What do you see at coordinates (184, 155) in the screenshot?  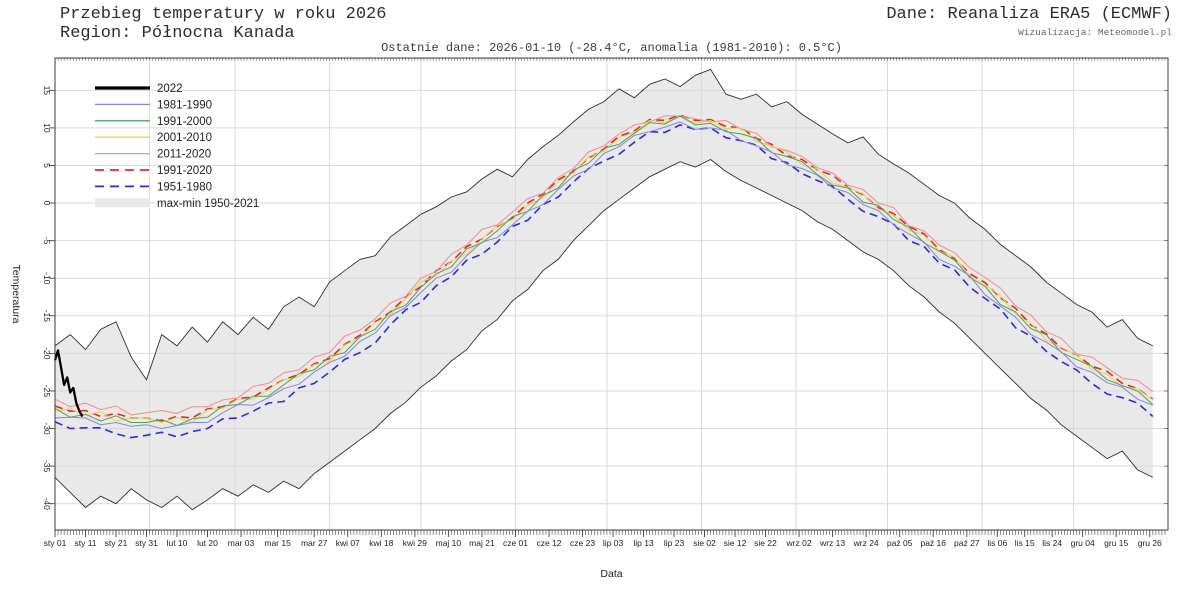 I see `legend-label: 2011-2020` at bounding box center [184, 155].